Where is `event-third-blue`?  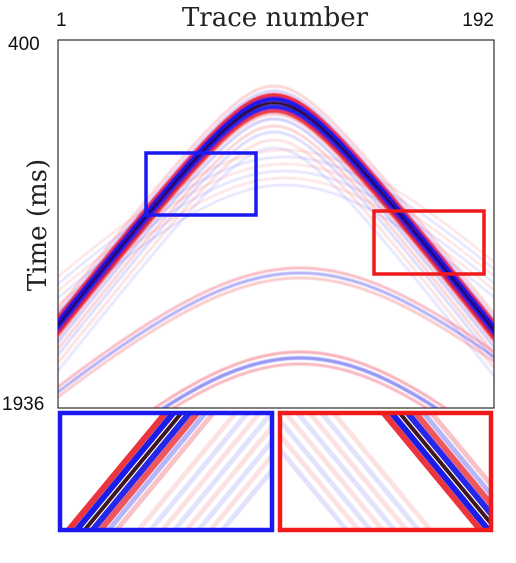 event-third-blue is located at coordinates (300, 382).